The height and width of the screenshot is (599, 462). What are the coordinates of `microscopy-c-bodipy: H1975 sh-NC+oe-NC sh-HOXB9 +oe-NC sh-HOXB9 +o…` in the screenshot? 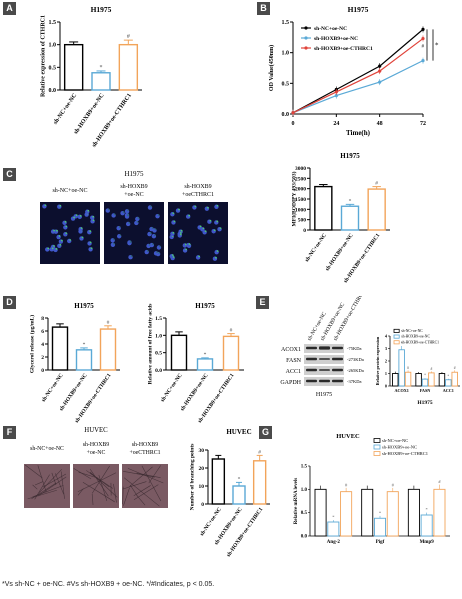 It's located at (134, 217).